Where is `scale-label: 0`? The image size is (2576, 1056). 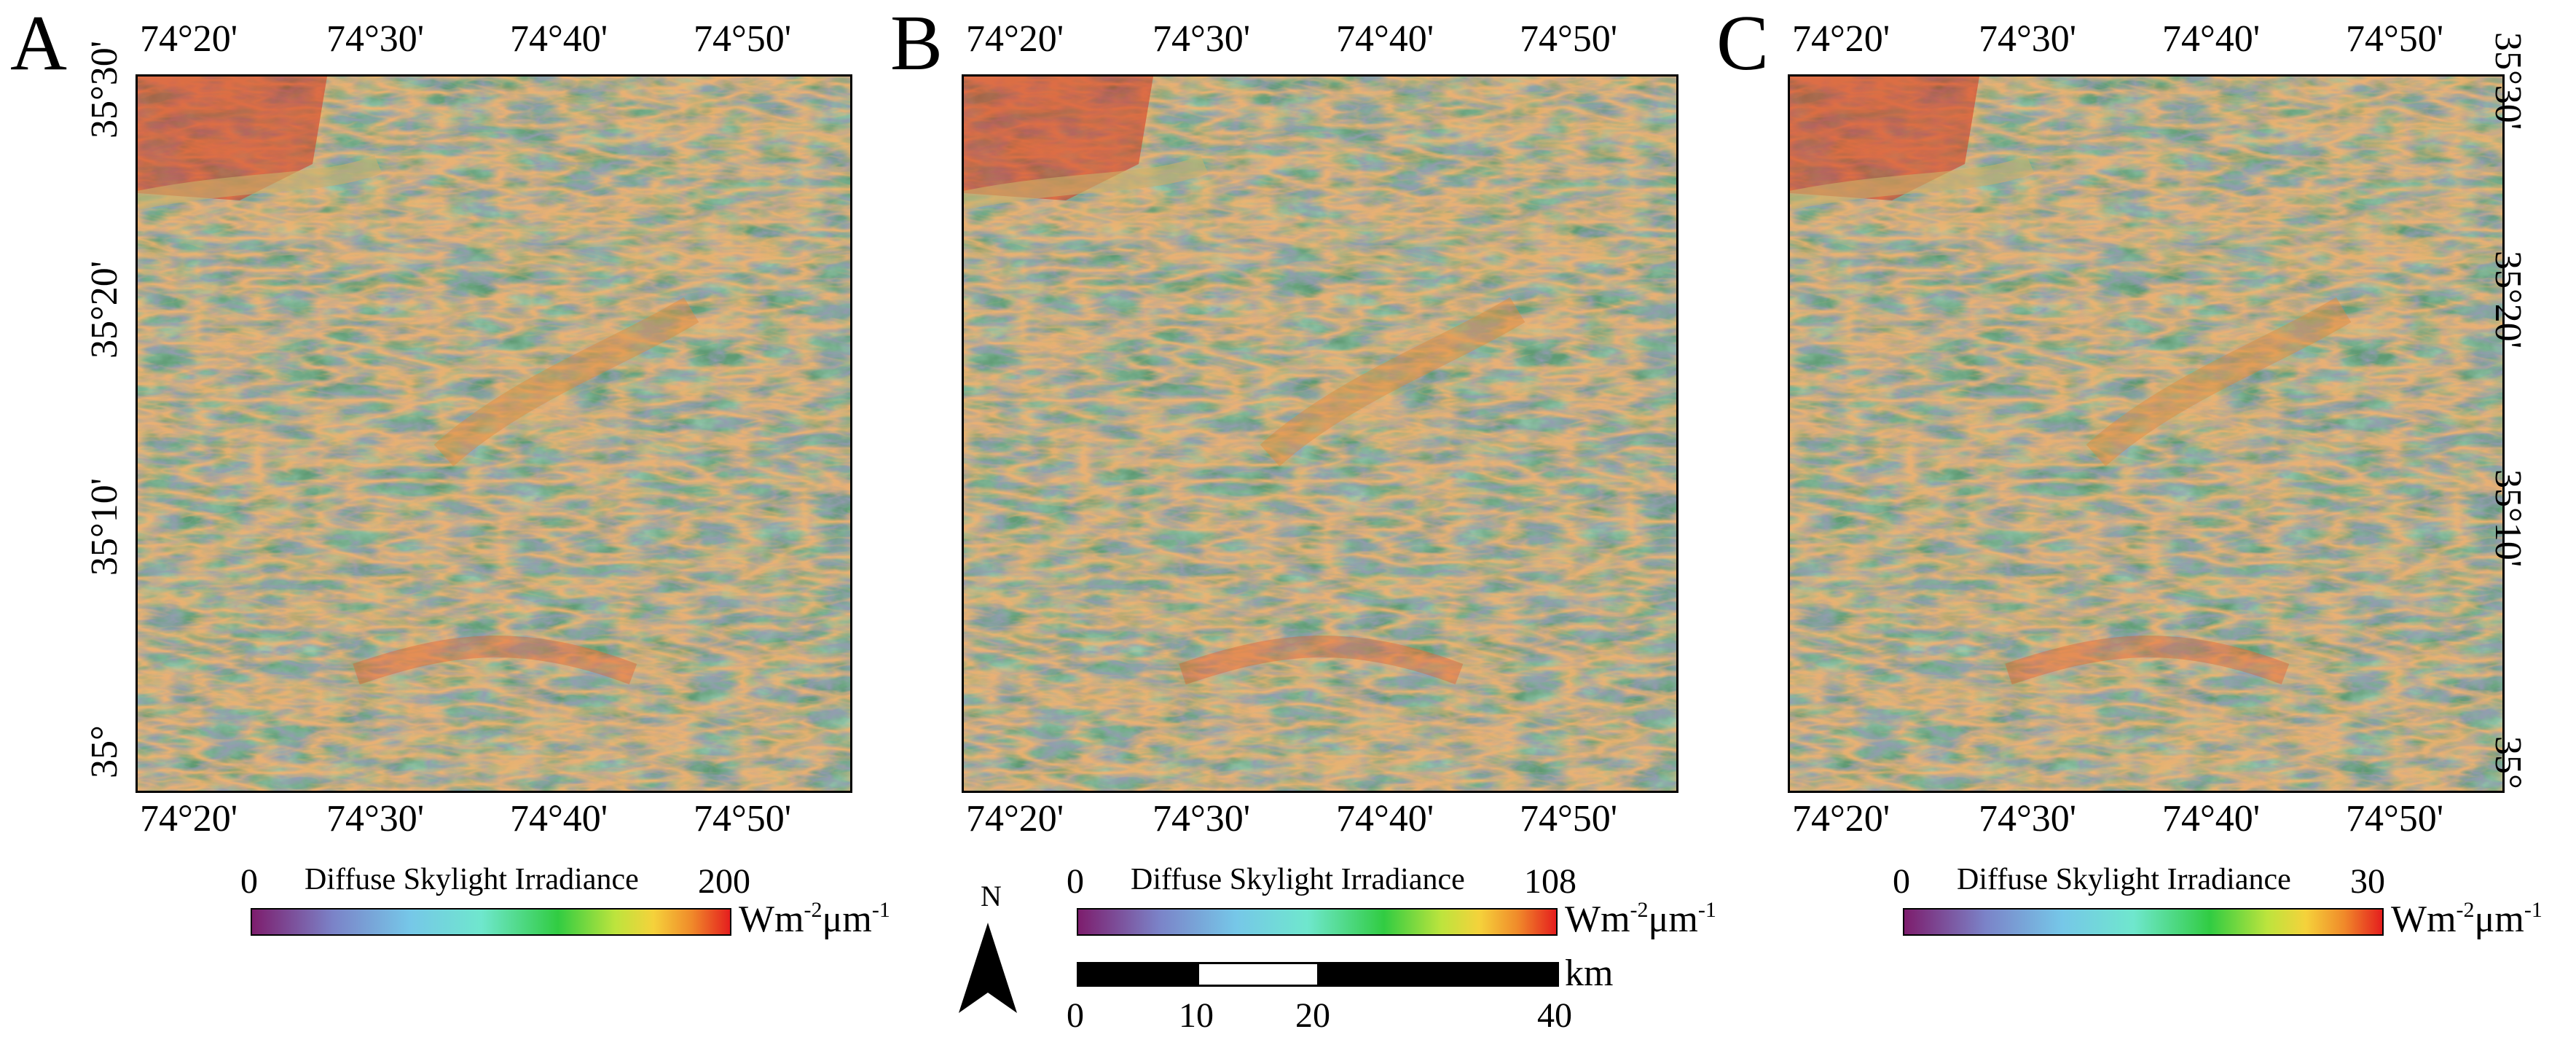
scale-label: 0 is located at coordinates (1075, 1015).